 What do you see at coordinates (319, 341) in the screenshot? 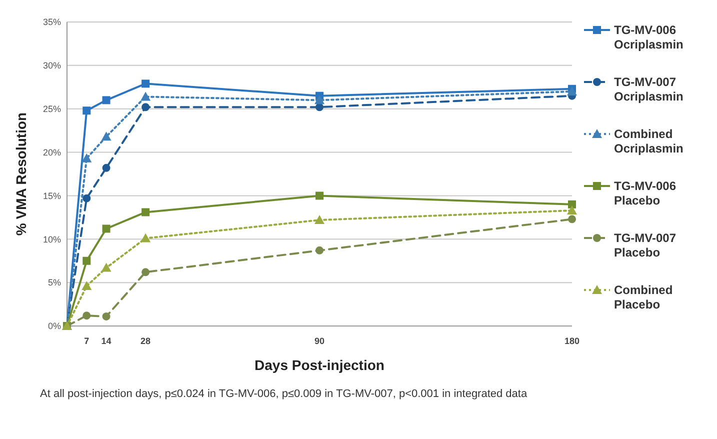
I see `x-tick-label: 90` at bounding box center [319, 341].